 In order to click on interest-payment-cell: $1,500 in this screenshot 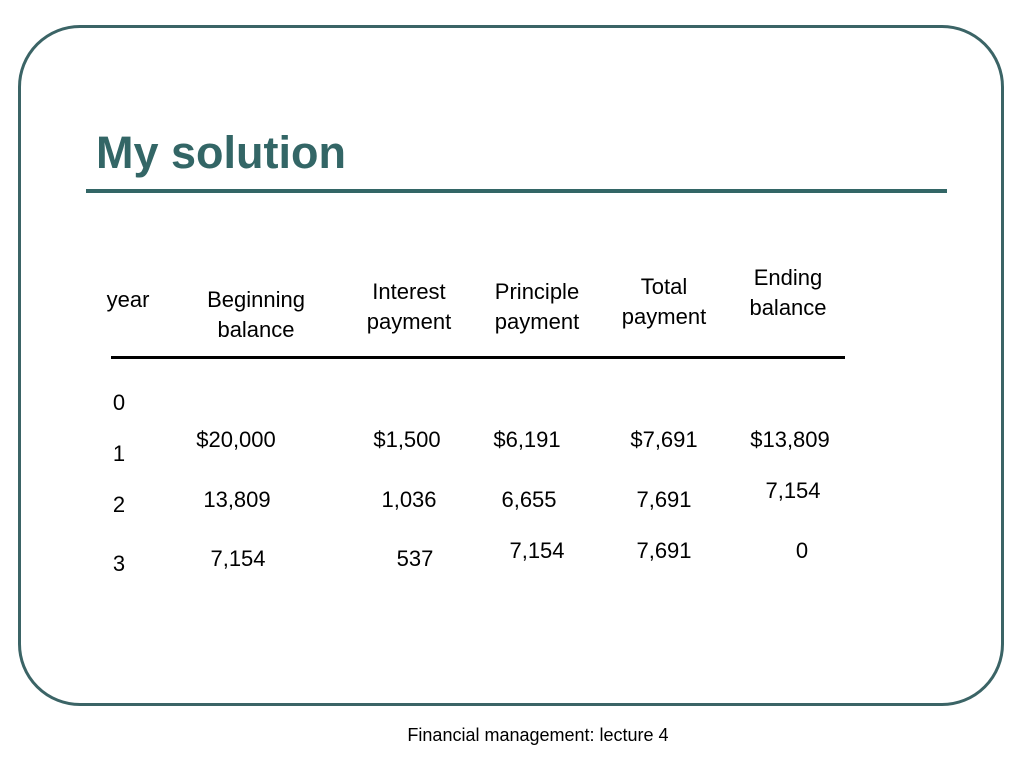, I will do `click(407, 439)`.